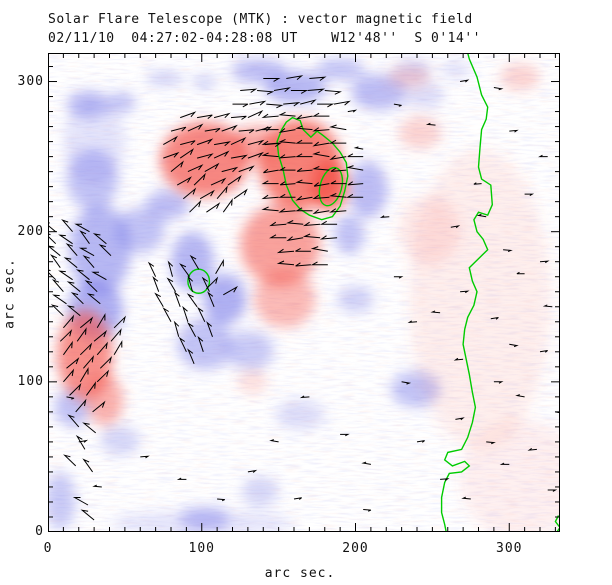 This screenshot has height=585, width=612. Describe the element at coordinates (201, 548) in the screenshot. I see `x-tick-label: 100` at that location.